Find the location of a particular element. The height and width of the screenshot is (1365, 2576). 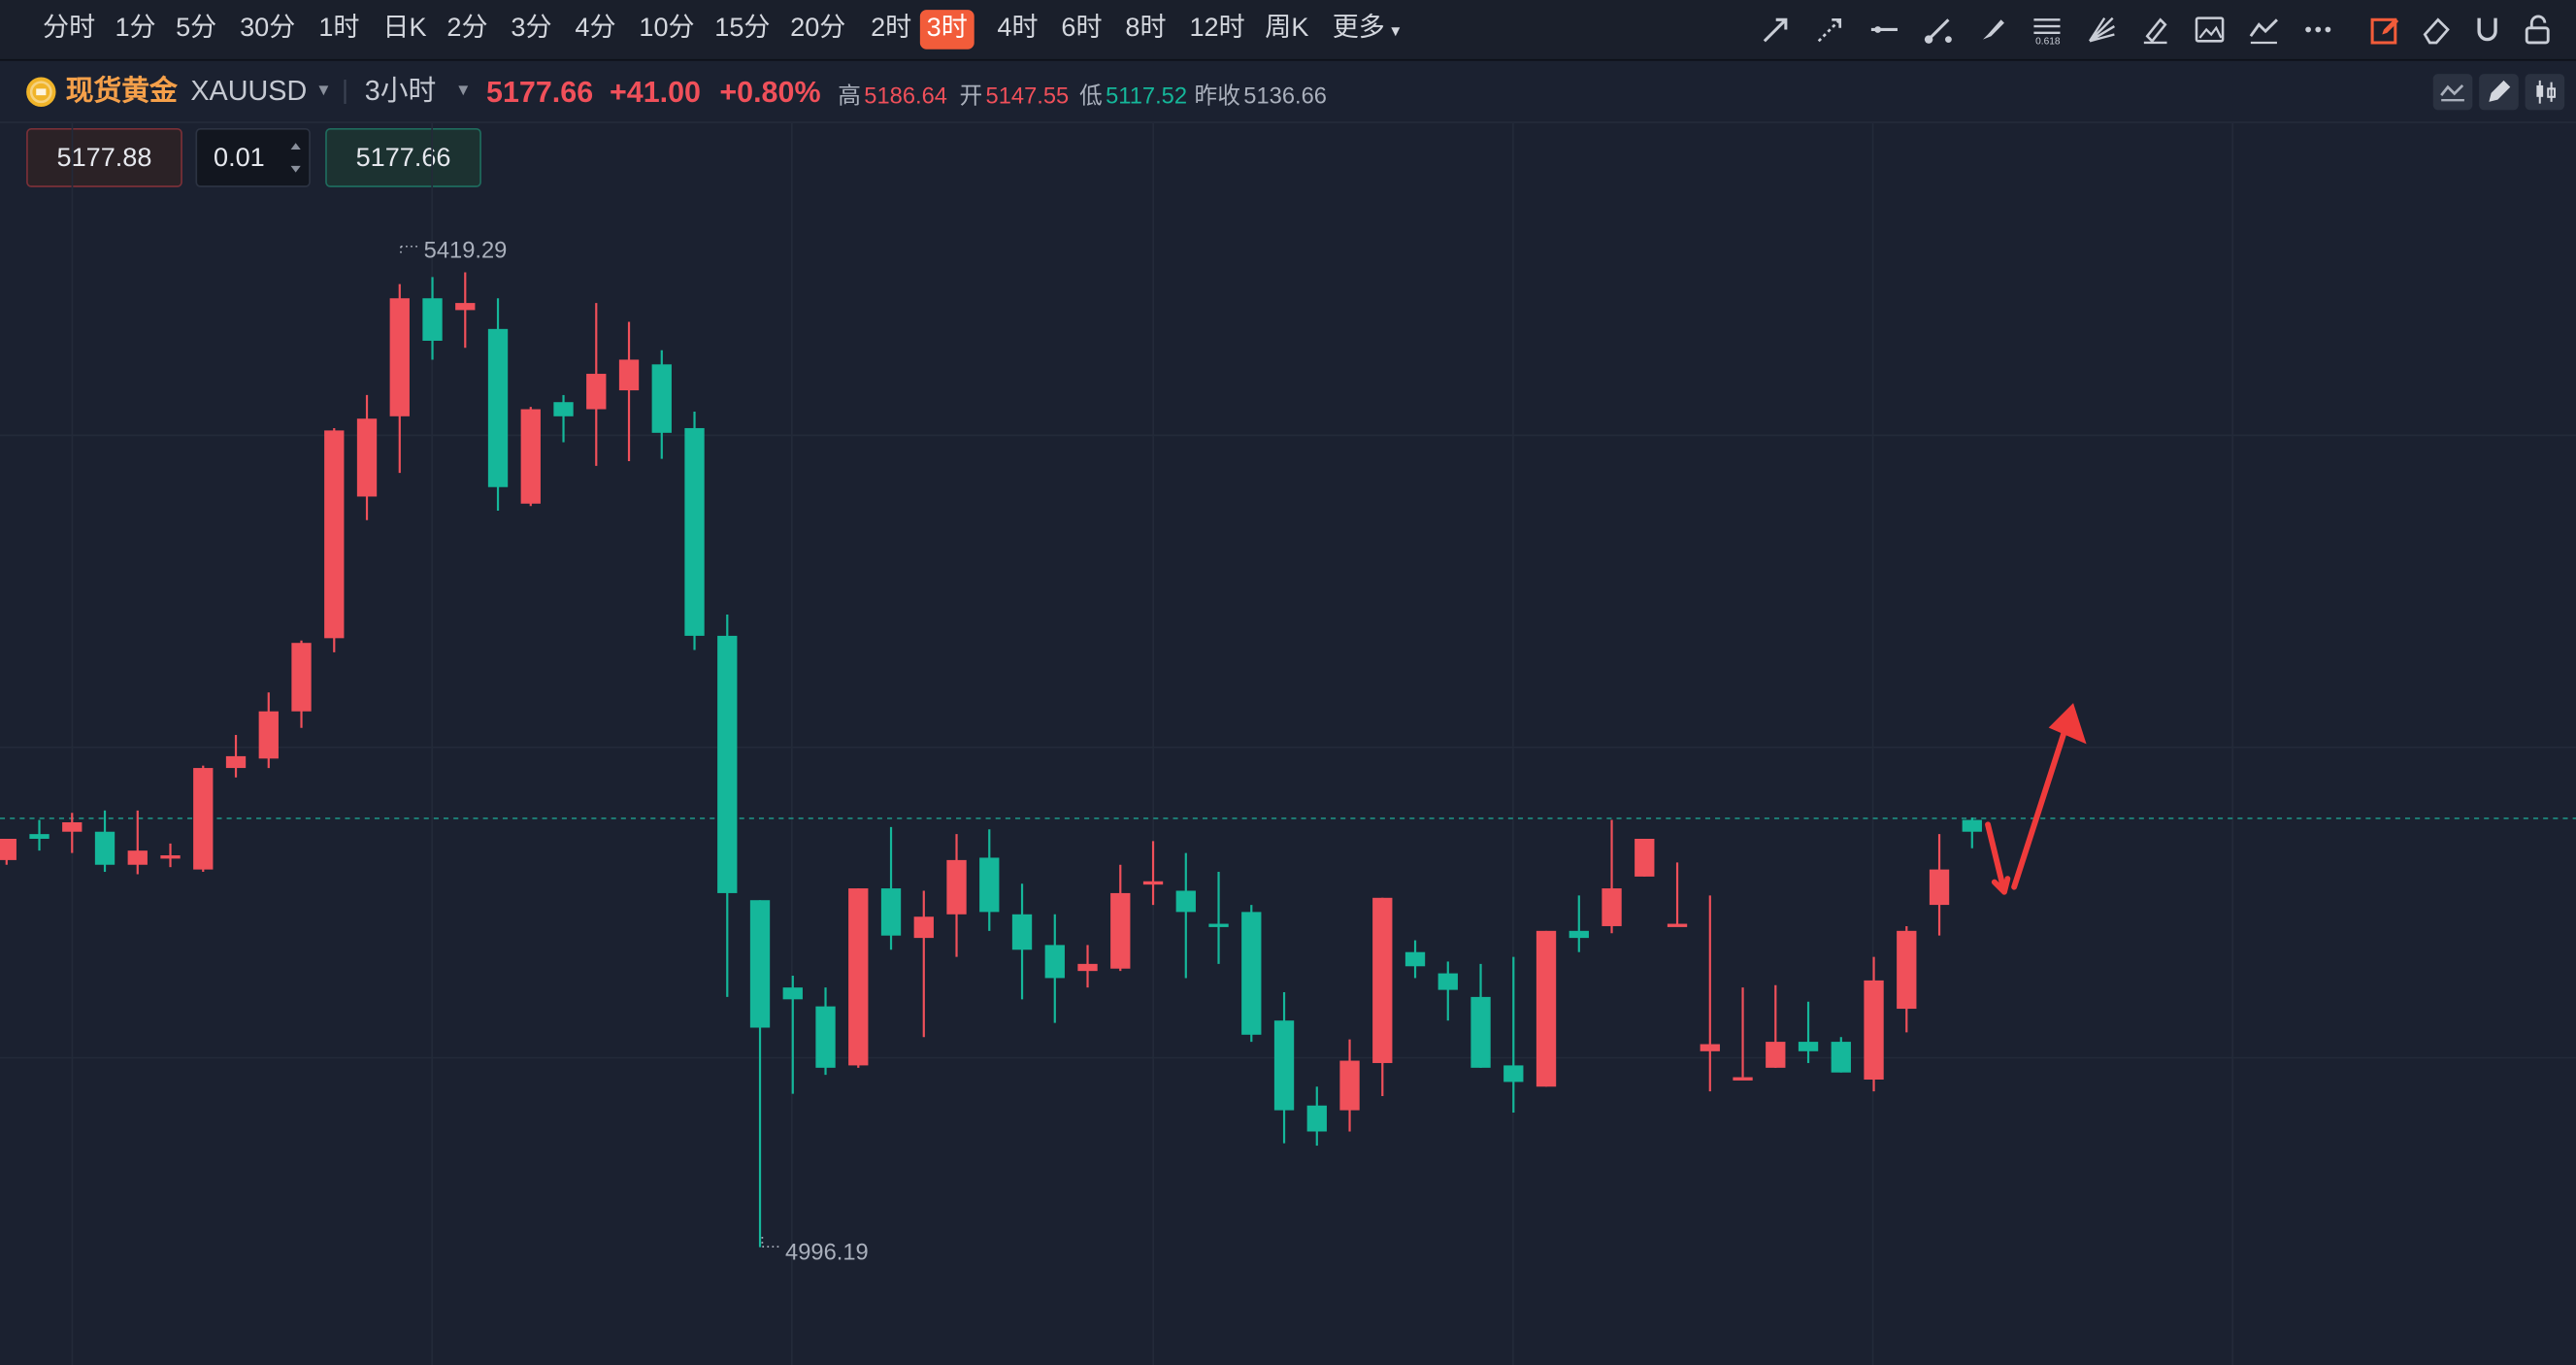

indicator-icon is located at coordinates (2453, 92).